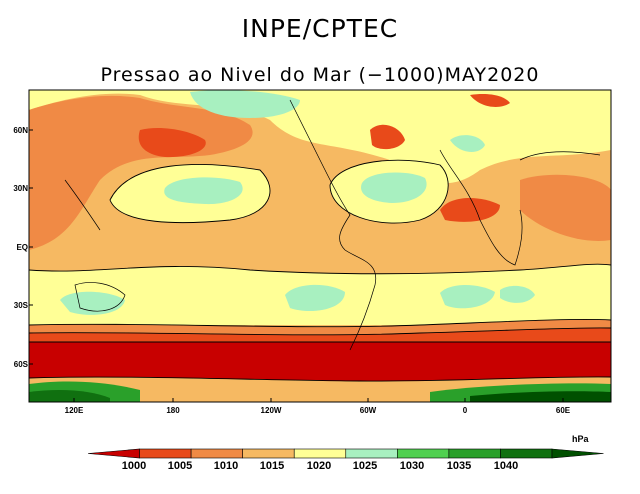  What do you see at coordinates (580, 439) in the screenshot?
I see `unit-label: hPa` at bounding box center [580, 439].